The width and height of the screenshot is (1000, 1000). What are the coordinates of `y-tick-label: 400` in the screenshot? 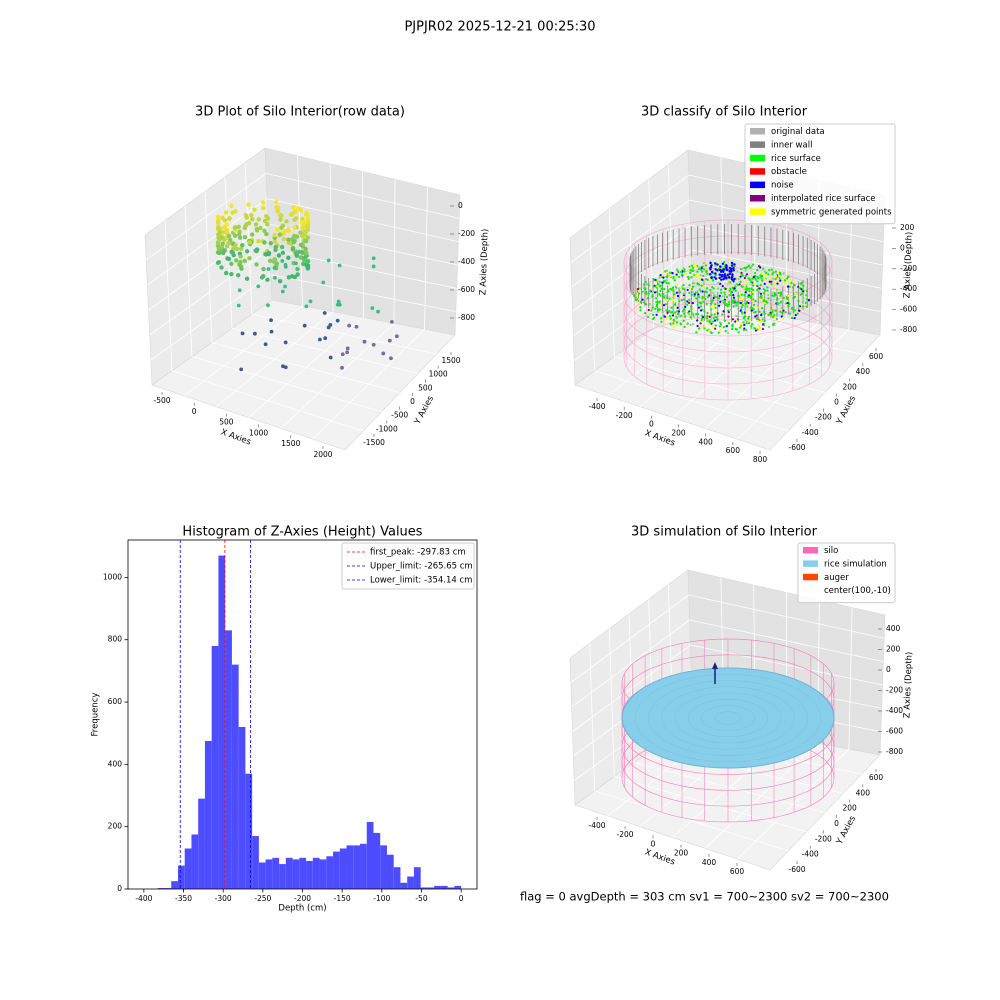 It's located at (115, 763).